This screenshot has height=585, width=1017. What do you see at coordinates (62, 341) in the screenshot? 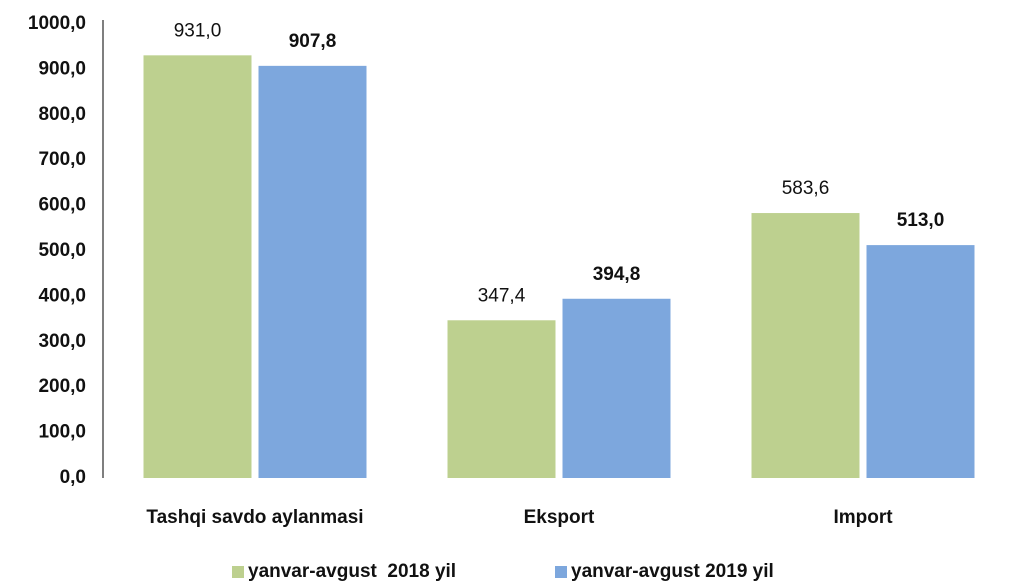
I see `y-tick-label: 300,0` at bounding box center [62, 341].